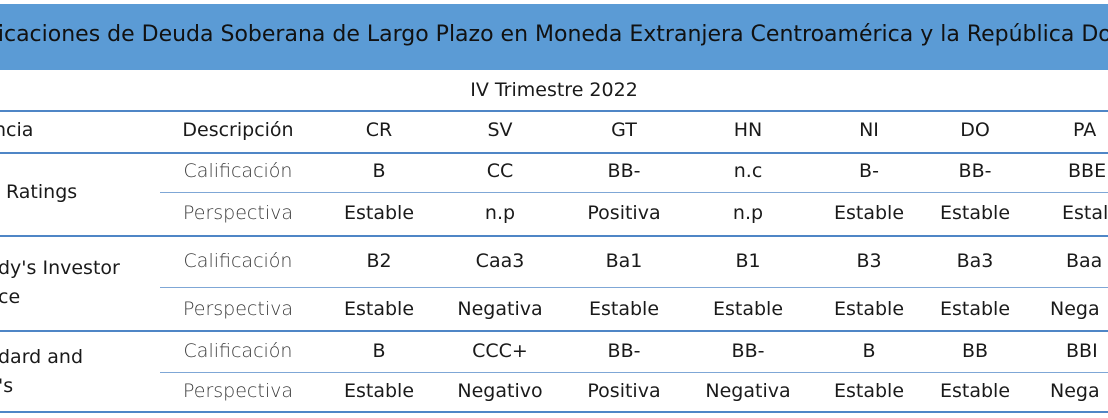  I want to click on agency-name: dy's Investor ce, so click(60, 283).